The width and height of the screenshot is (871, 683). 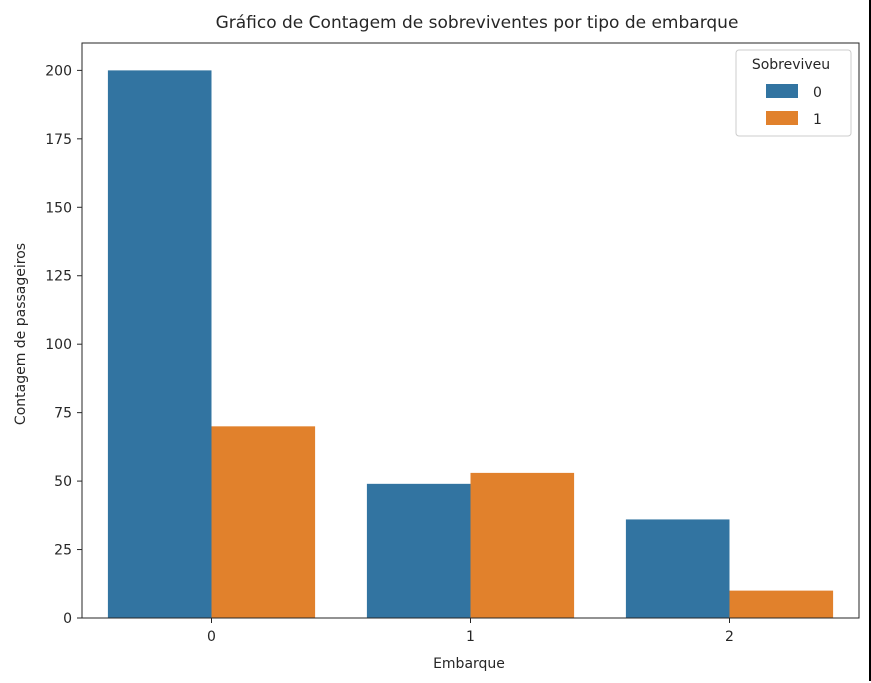 What do you see at coordinates (63, 551) in the screenshot?
I see `y-tick-label: 25` at bounding box center [63, 551].